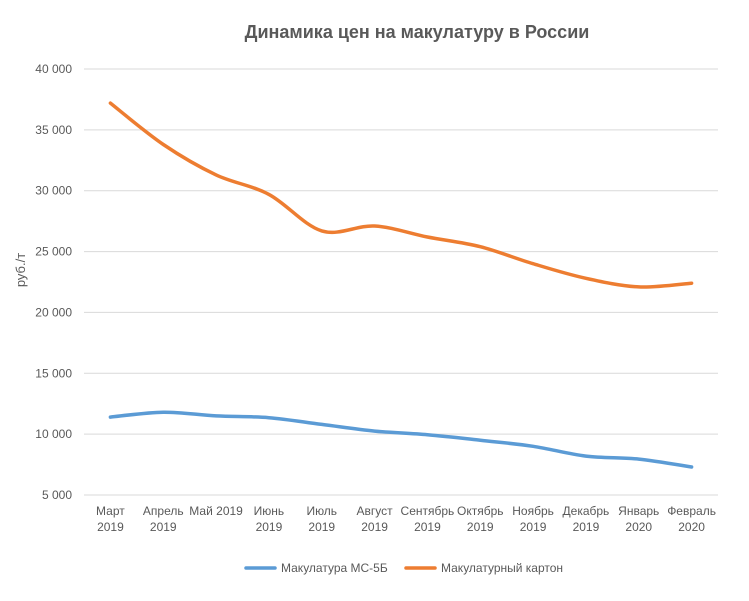  What do you see at coordinates (502, 568) in the screenshot?
I see `legend-label: Макулатурный картон` at bounding box center [502, 568].